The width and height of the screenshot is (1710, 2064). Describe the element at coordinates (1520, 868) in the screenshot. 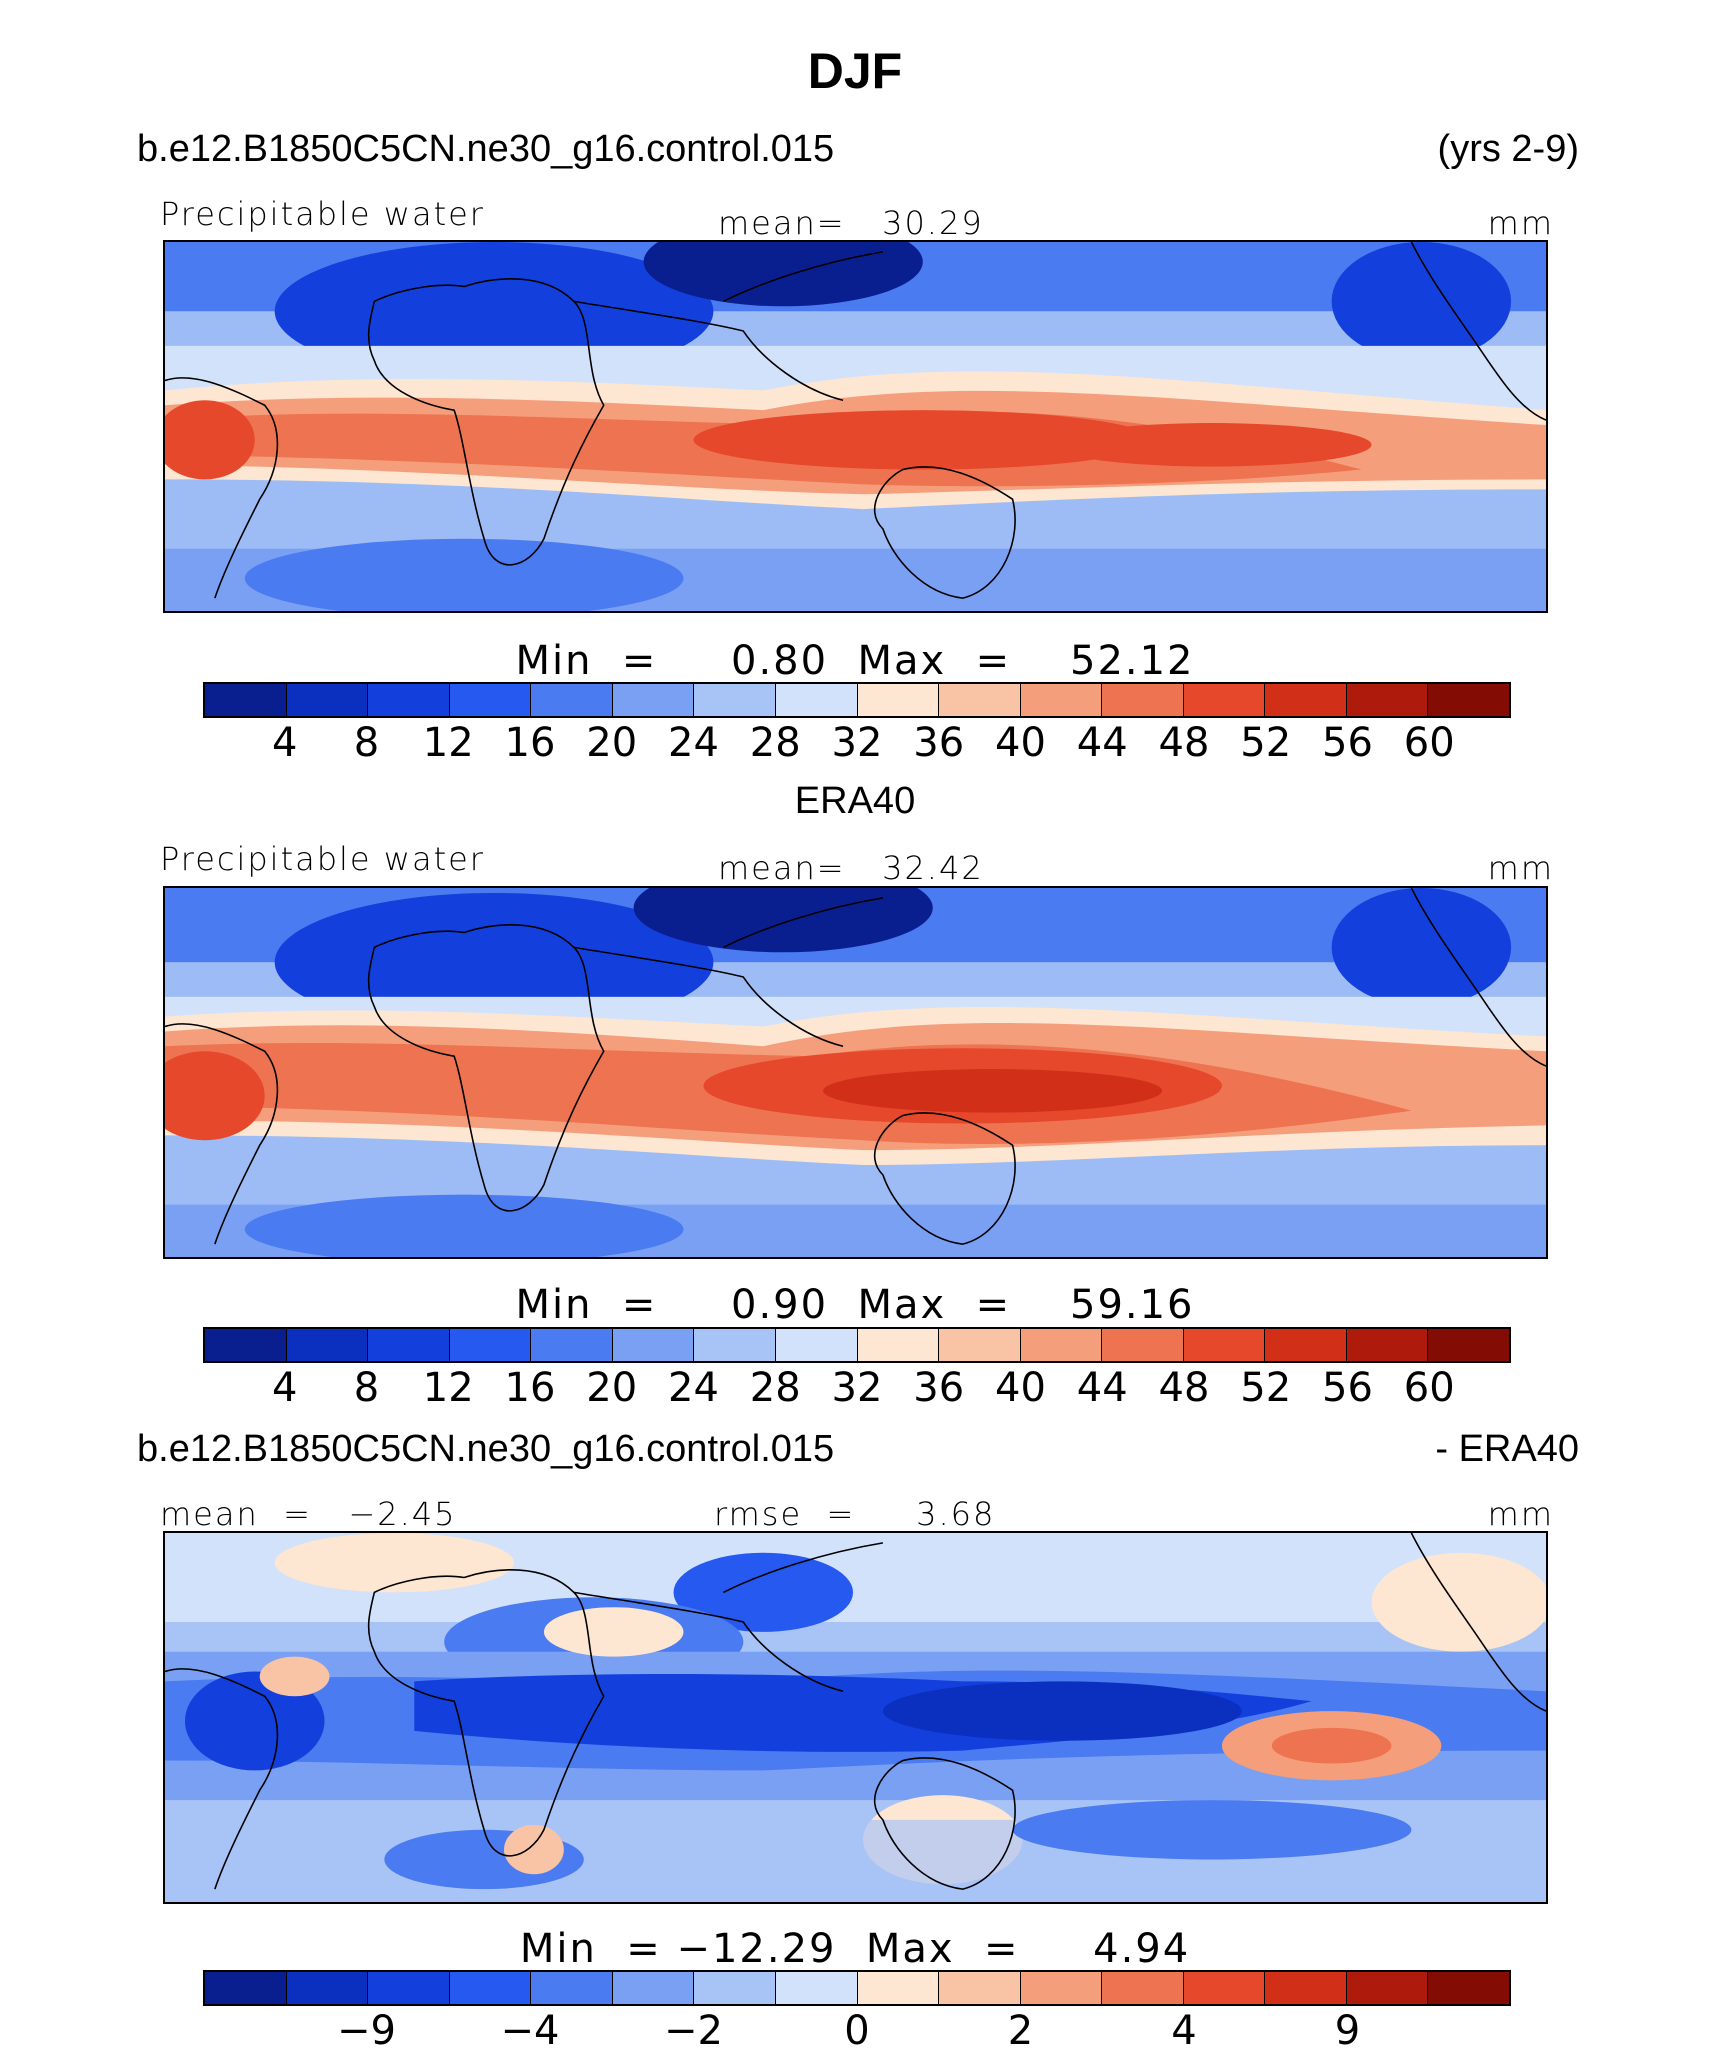

I see `panel2-units: mm` at that location.